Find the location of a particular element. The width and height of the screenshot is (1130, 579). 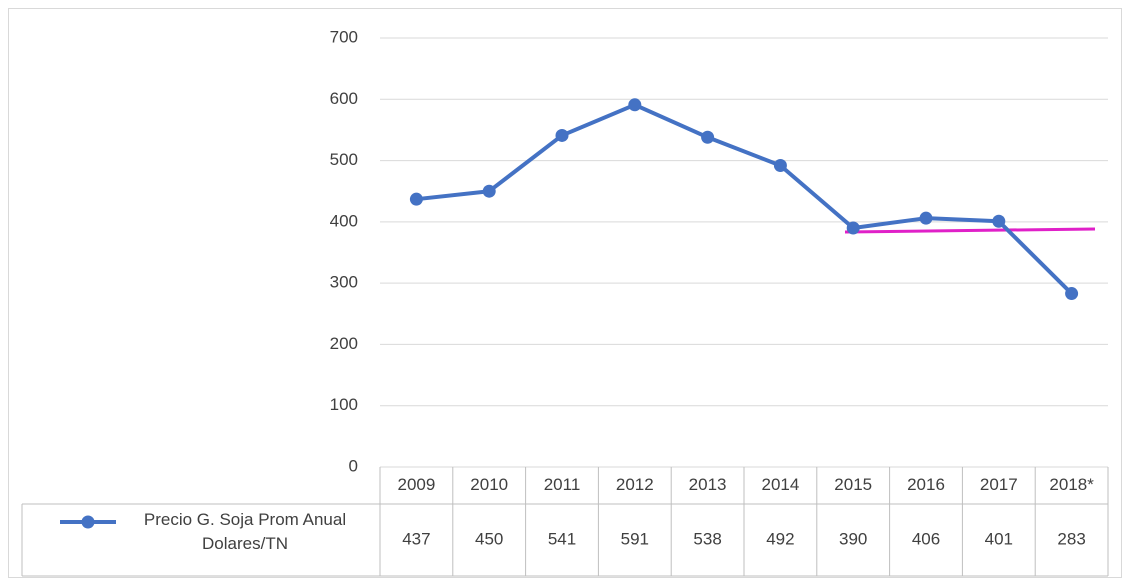

x-tick-label: 2009 is located at coordinates (416, 484).